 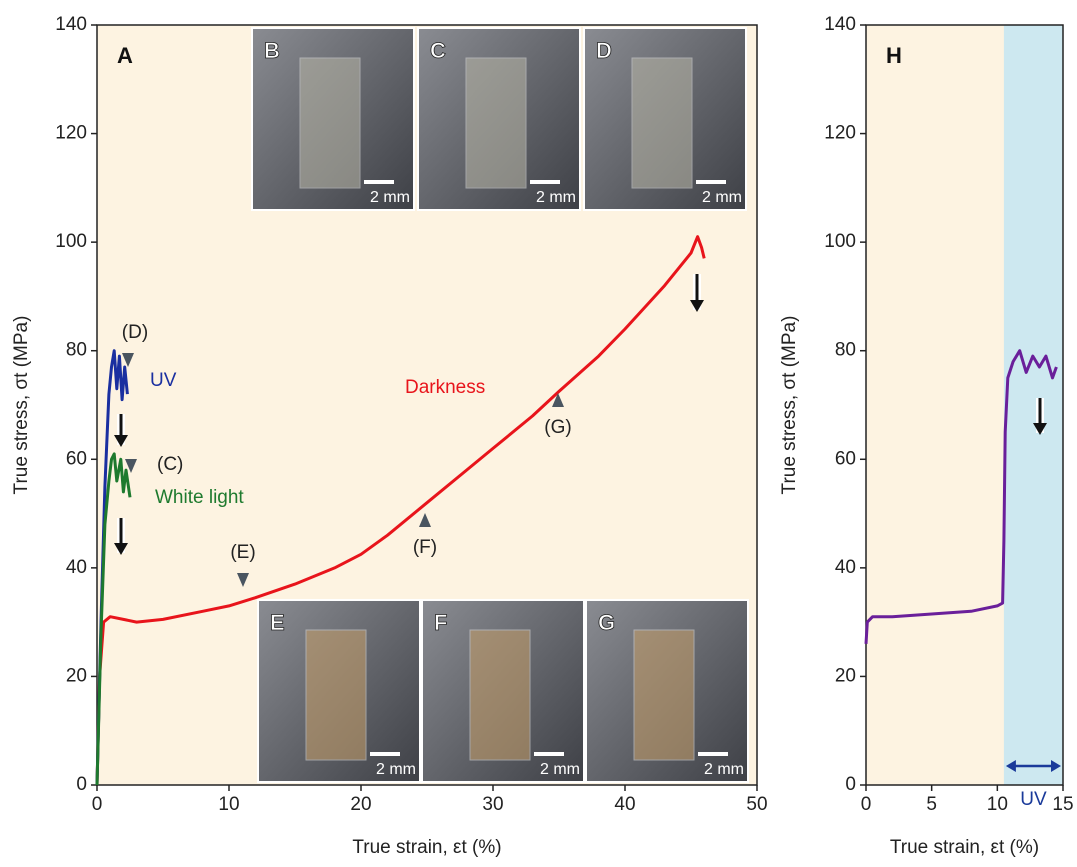 I want to click on marker-label: (G), so click(x=557, y=427).